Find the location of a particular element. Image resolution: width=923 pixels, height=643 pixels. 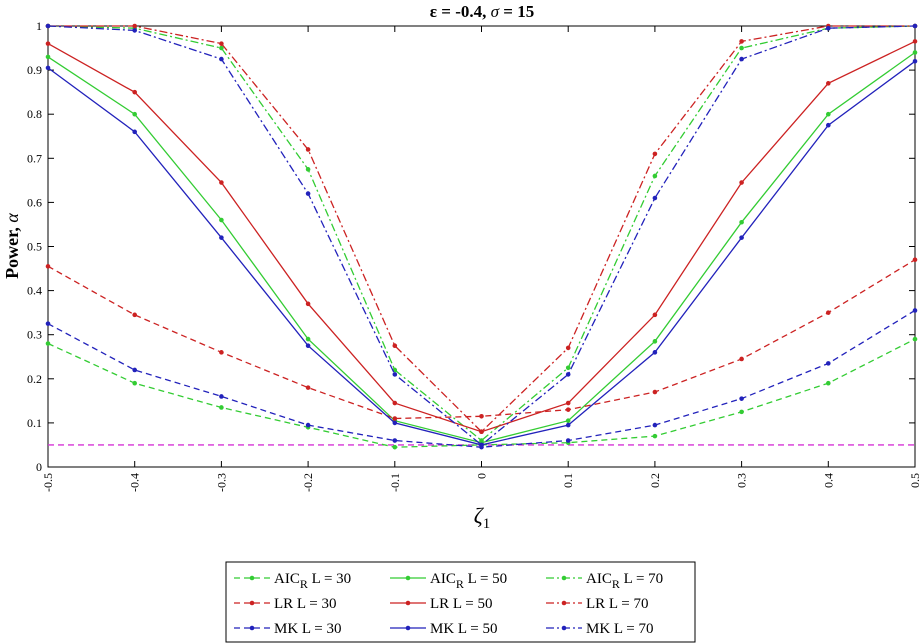

legend-label-2: AICR L = 70 is located at coordinates (624, 581).